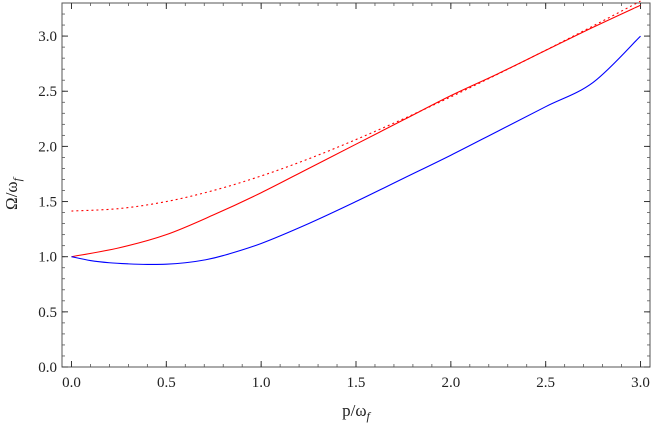  I want to click on y-tick-labels: 0.0 0.5 1.0 1.5 2.0 2.5 3.0, so click(47, 202).